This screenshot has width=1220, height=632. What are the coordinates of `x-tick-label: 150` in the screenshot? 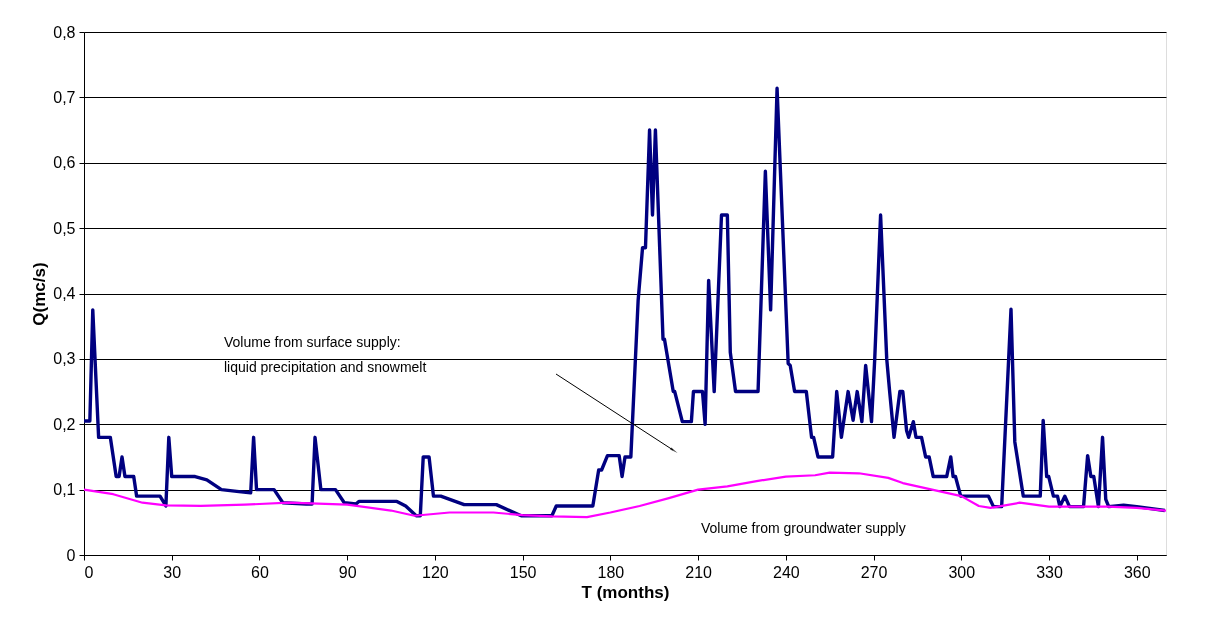 It's located at (523, 572).